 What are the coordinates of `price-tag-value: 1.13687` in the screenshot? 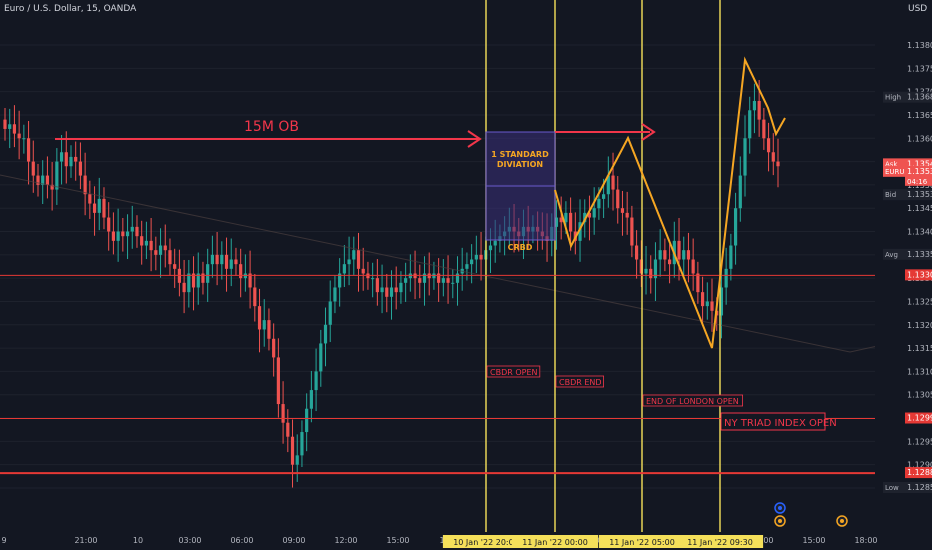 It's located at (919, 97).